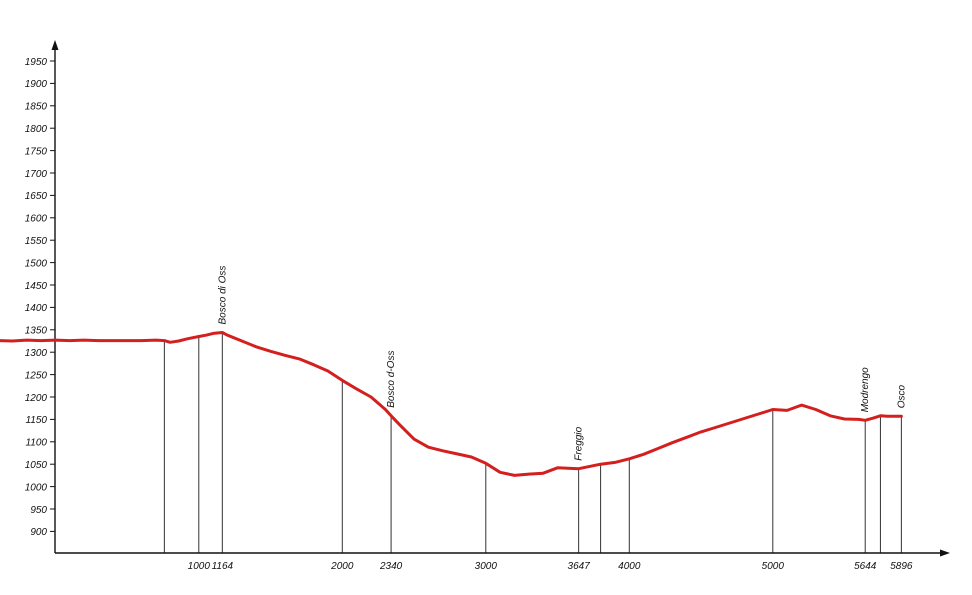 Image resolution: width=972 pixels, height=595 pixels. Describe the element at coordinates (36, 487) in the screenshot. I see `y-tick-label: 1000` at that location.